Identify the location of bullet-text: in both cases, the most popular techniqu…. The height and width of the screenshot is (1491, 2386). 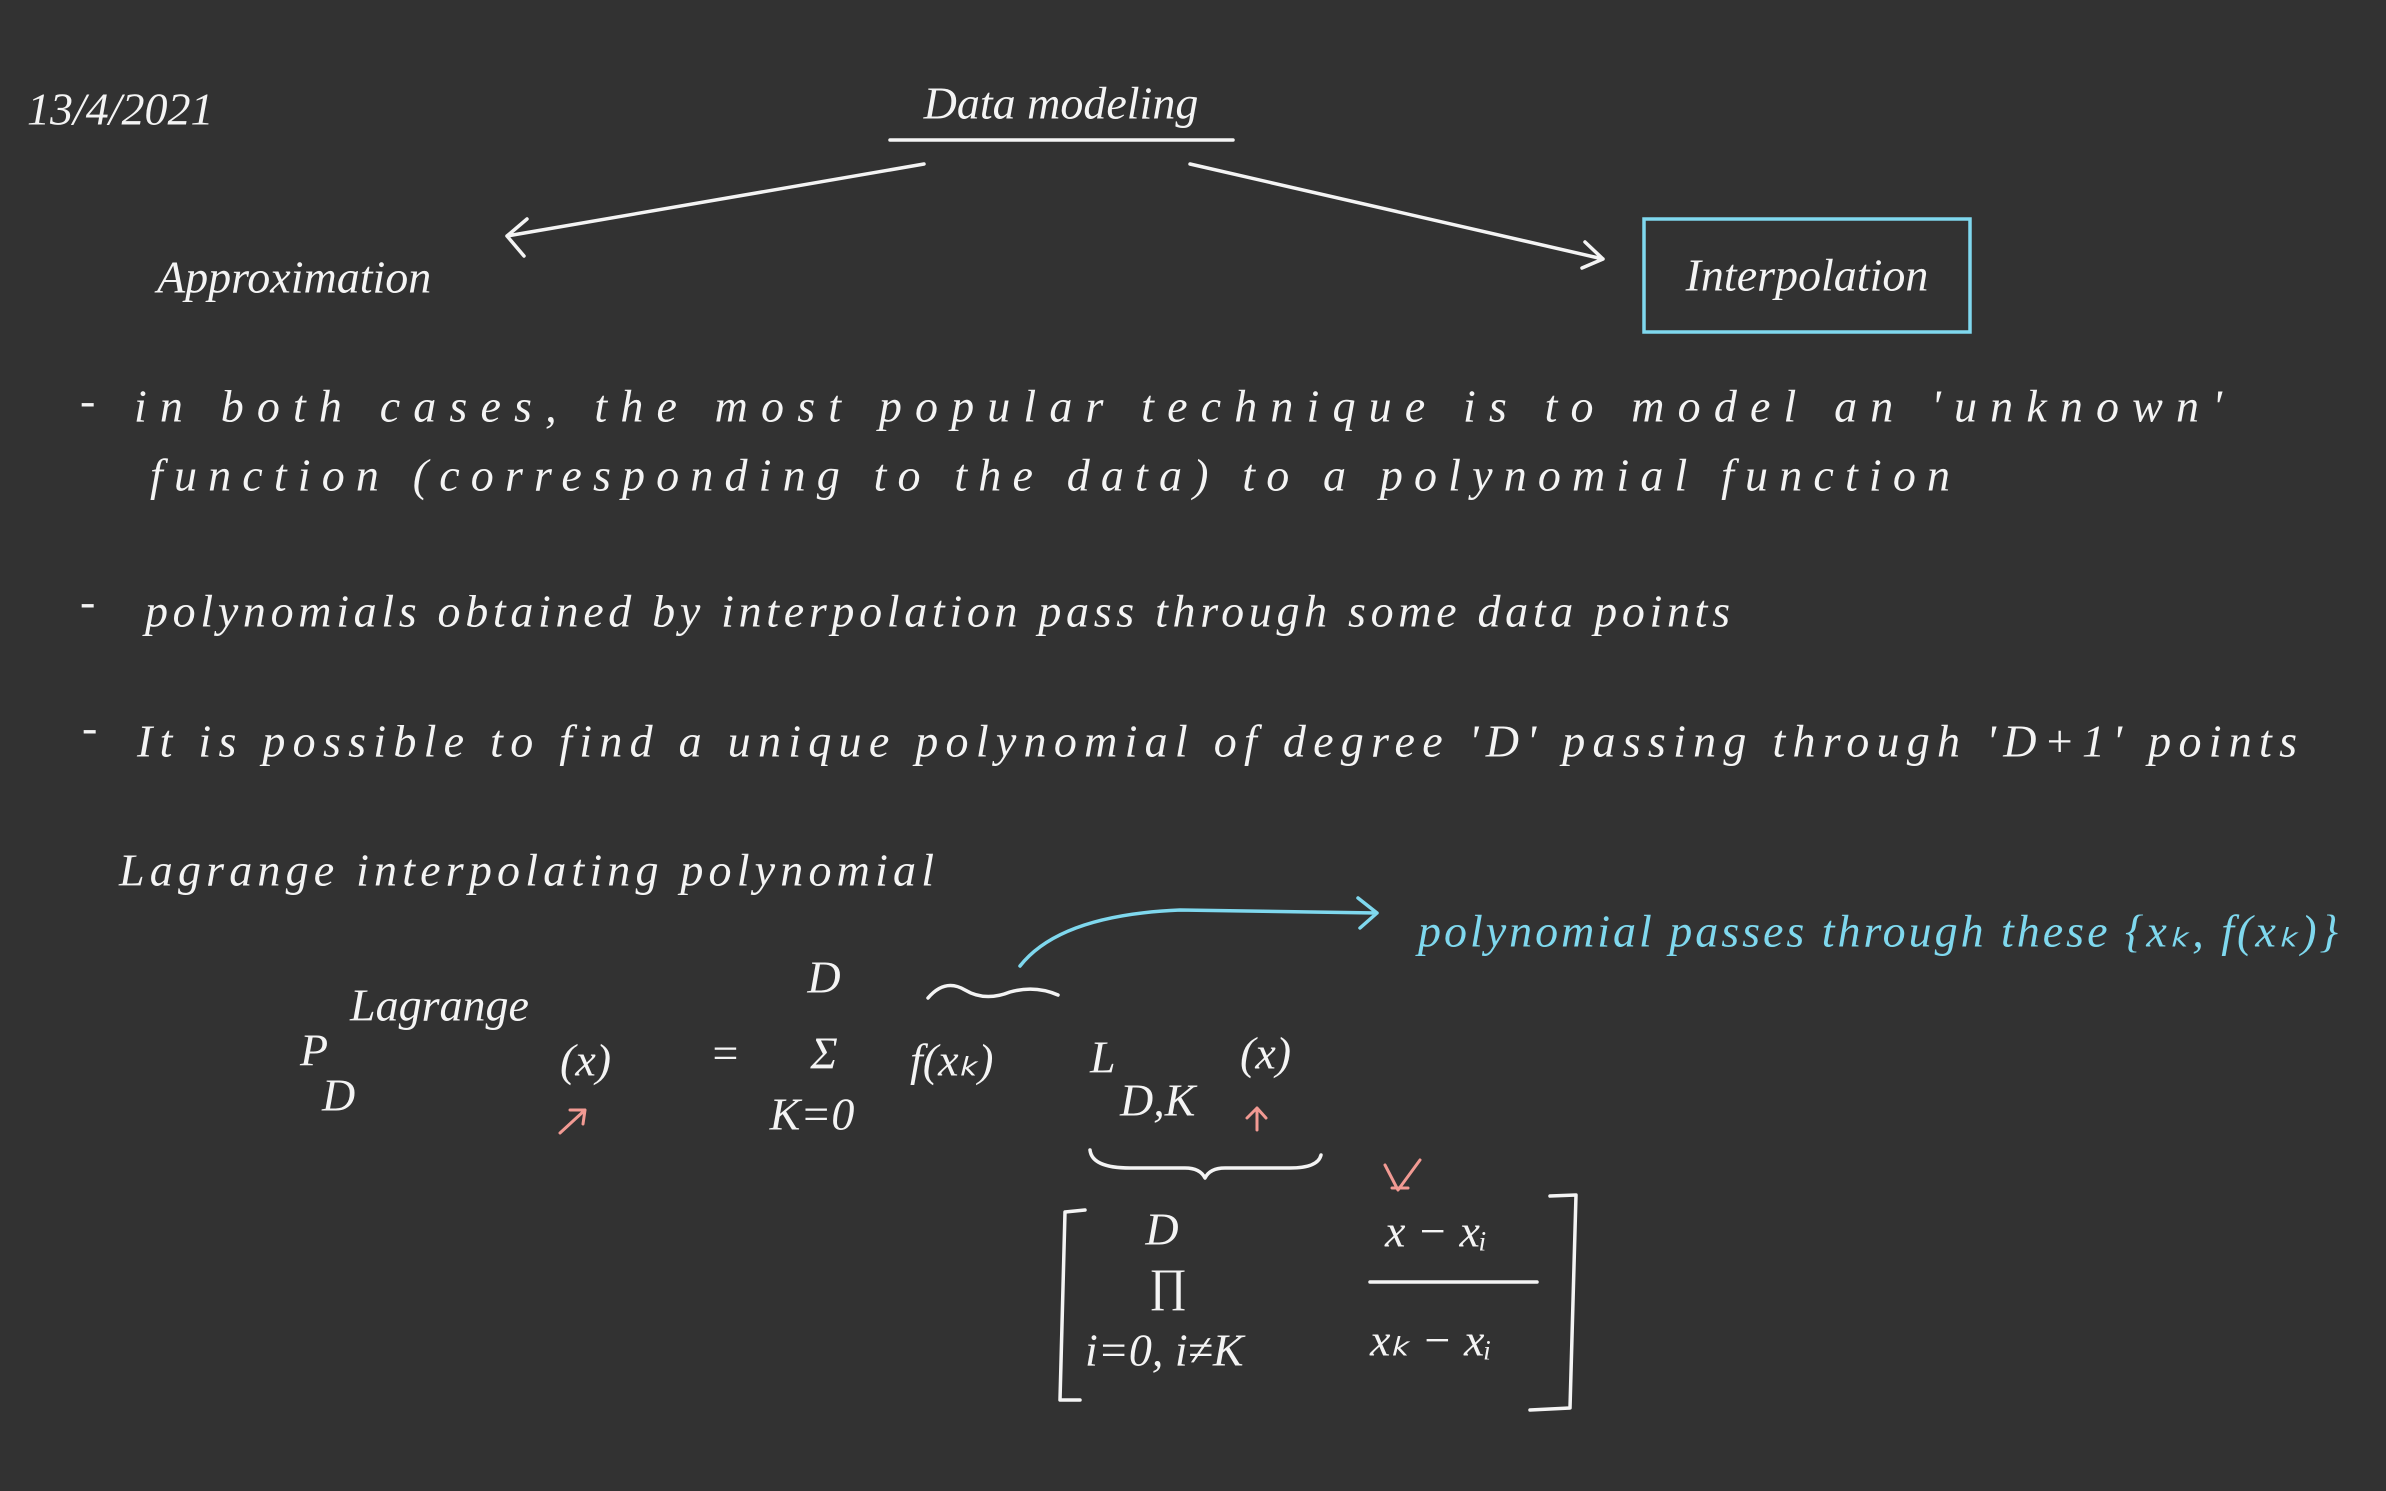
(1178, 406).